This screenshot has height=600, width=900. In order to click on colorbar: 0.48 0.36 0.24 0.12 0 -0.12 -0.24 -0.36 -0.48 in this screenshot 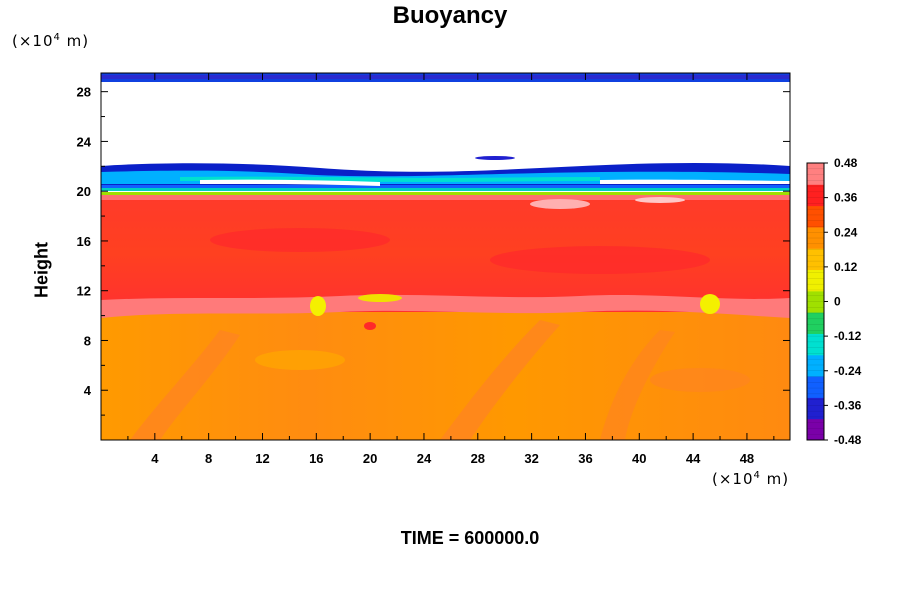, I will do `click(834, 301)`.